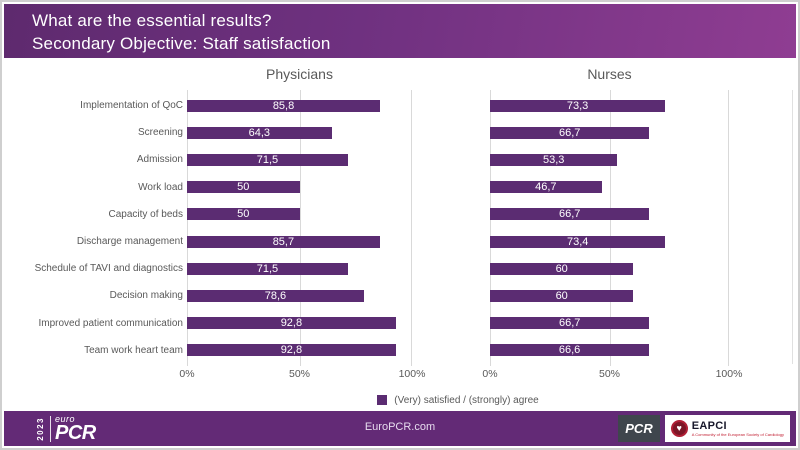 The height and width of the screenshot is (450, 800). What do you see at coordinates (400, 427) in the screenshot?
I see `footer-url: EuroPCR.com` at bounding box center [400, 427].